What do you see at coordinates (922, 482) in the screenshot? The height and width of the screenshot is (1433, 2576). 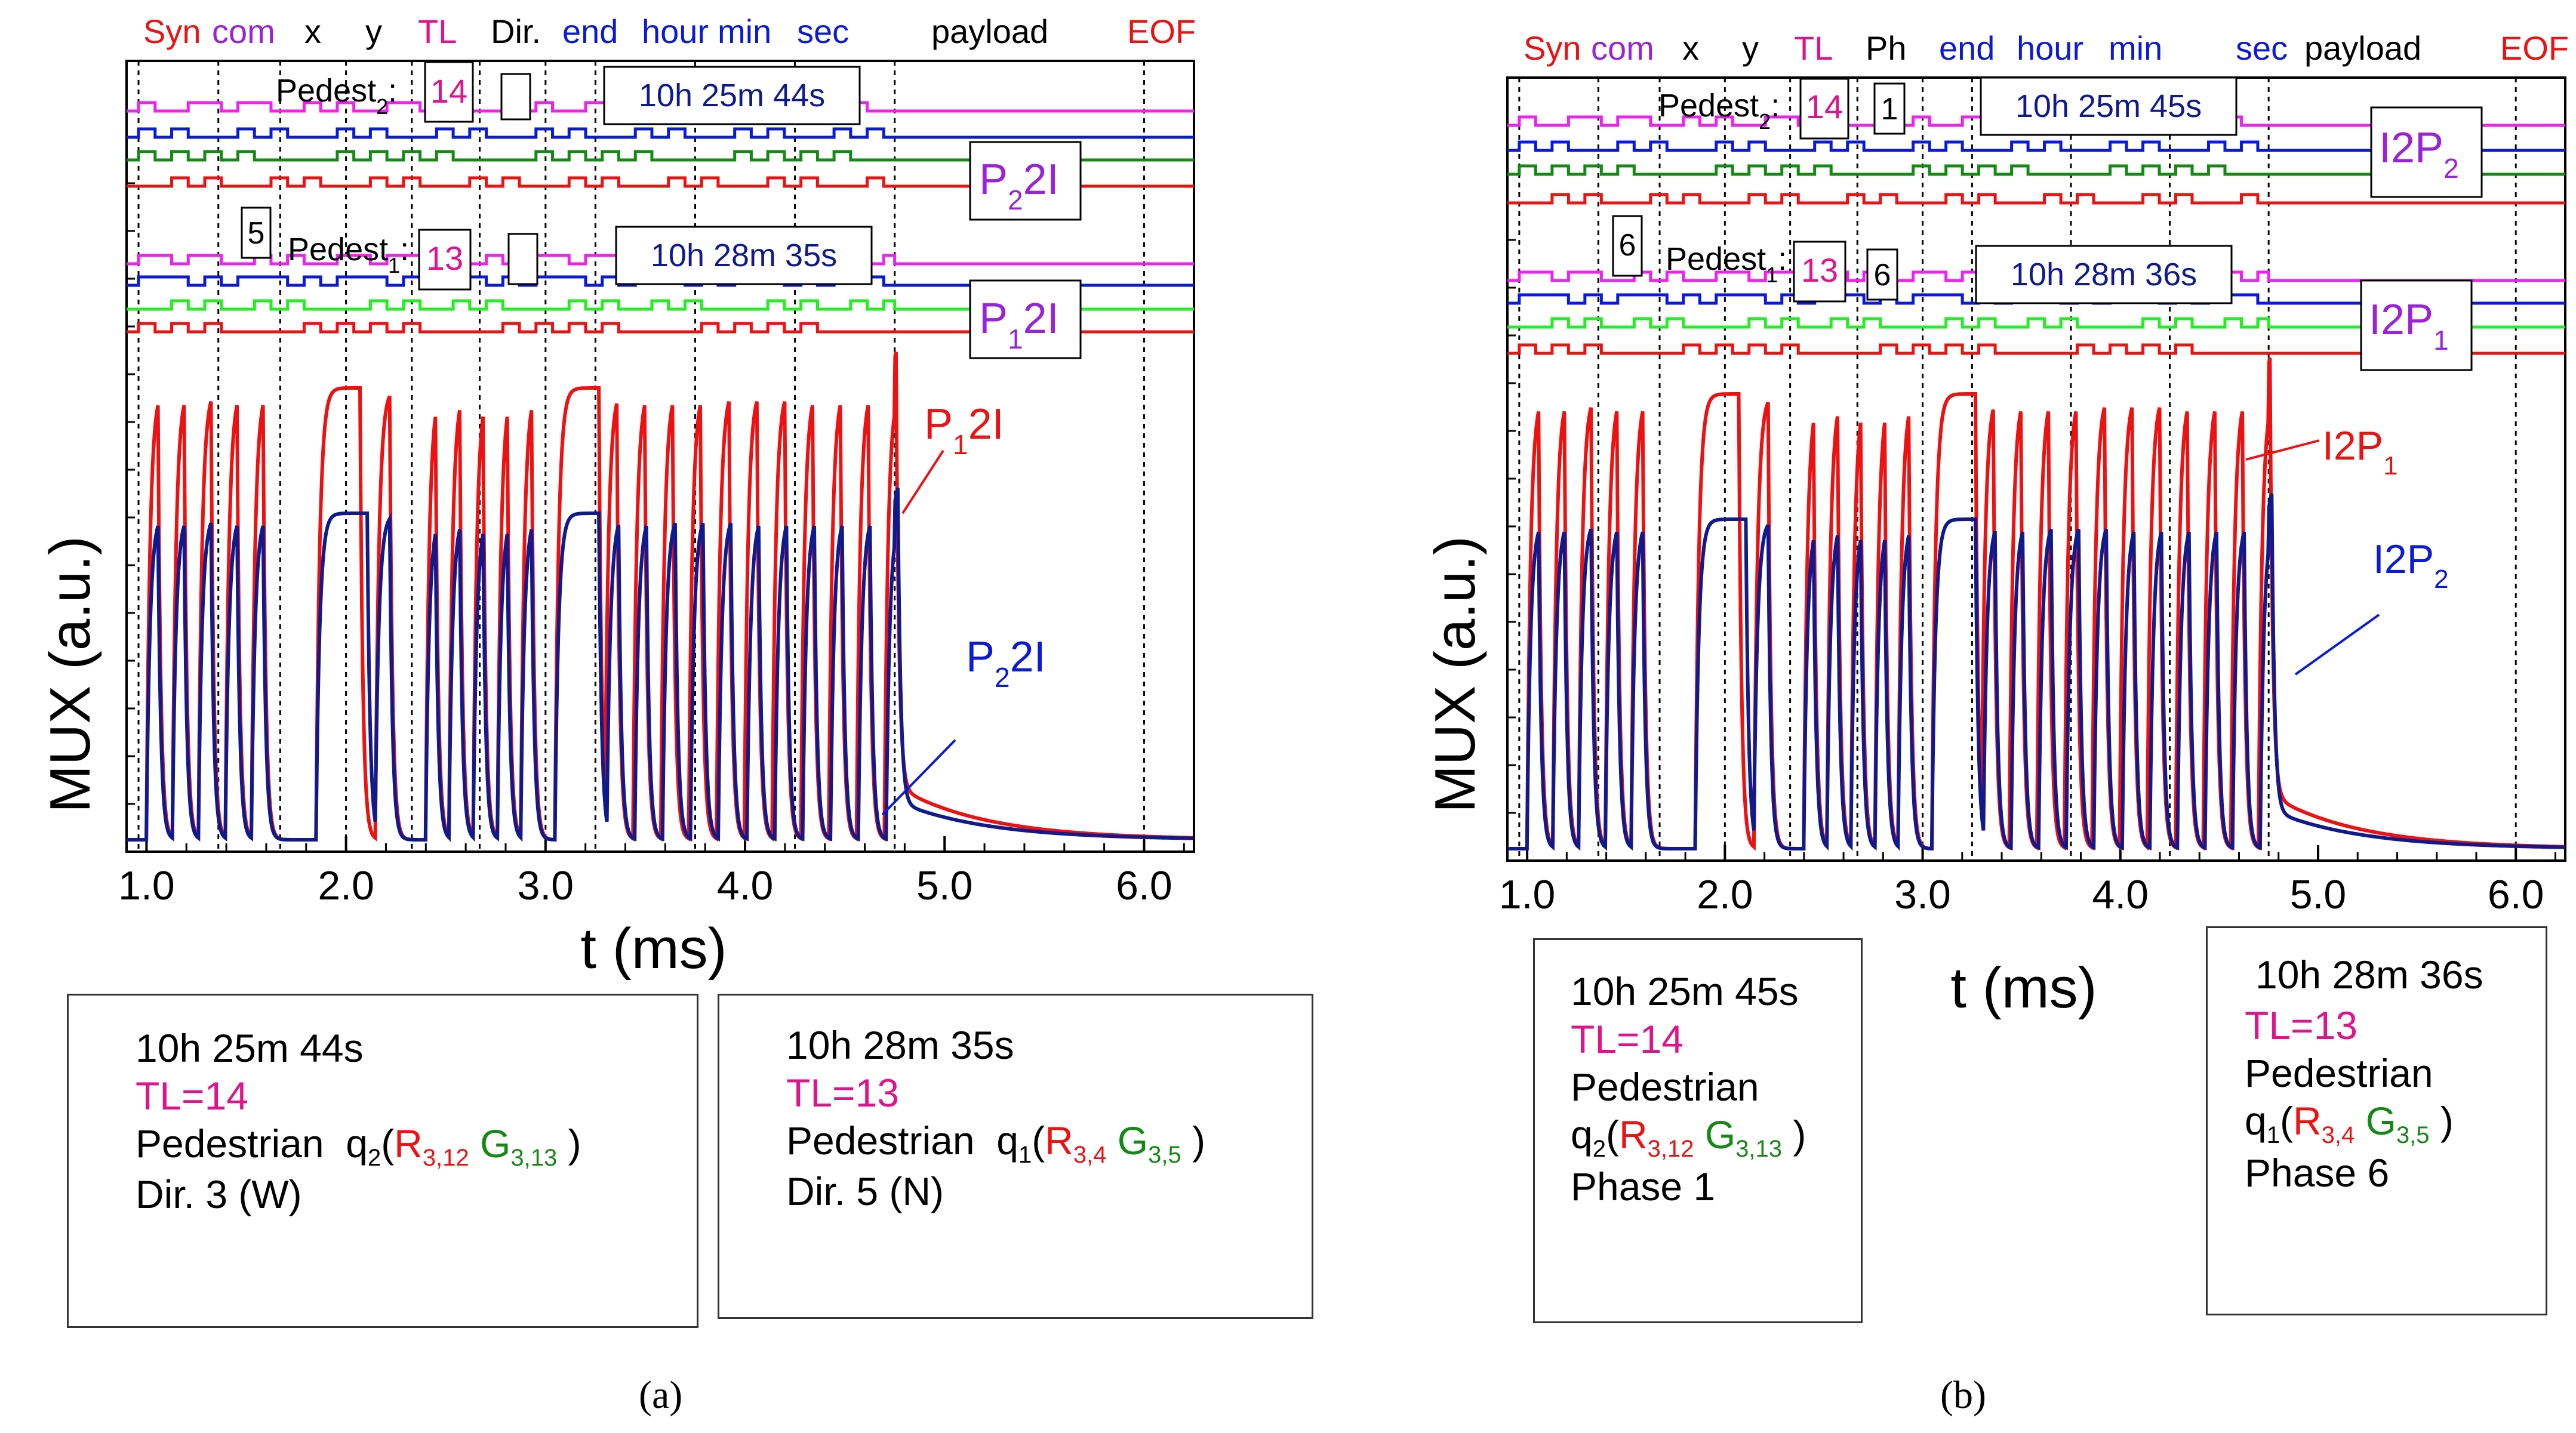 I see `analog-arrow-p12i` at bounding box center [922, 482].